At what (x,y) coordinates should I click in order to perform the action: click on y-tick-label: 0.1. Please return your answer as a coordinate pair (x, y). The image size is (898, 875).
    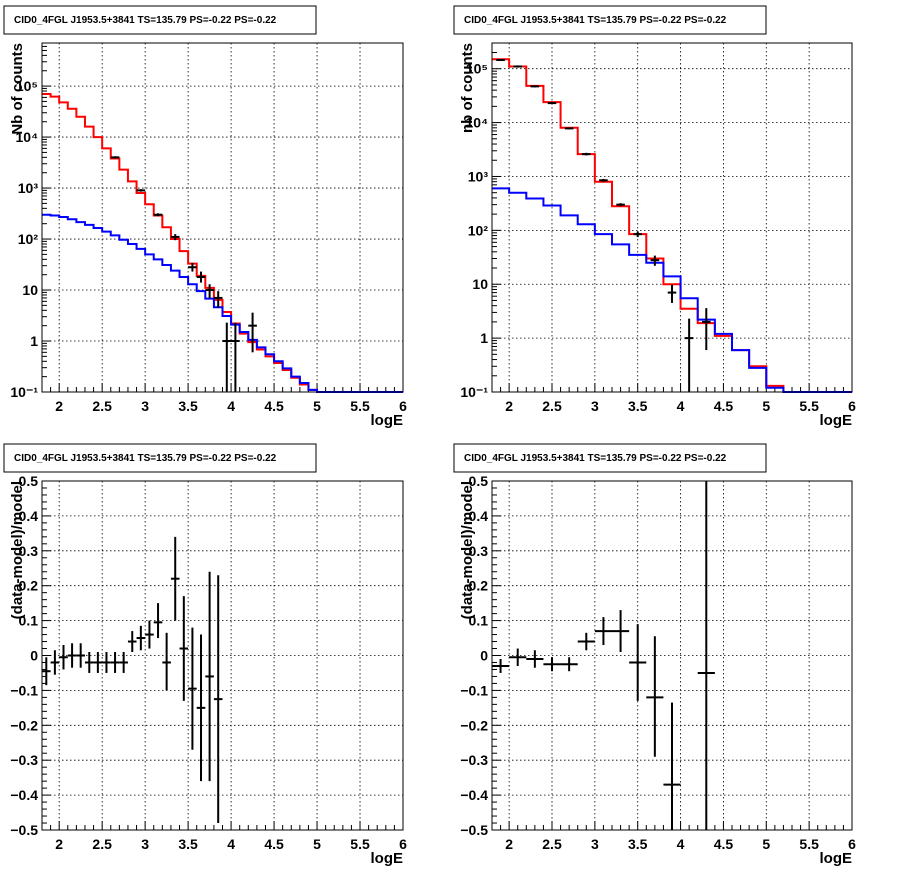
    Looking at the image, I should click on (29, 621).